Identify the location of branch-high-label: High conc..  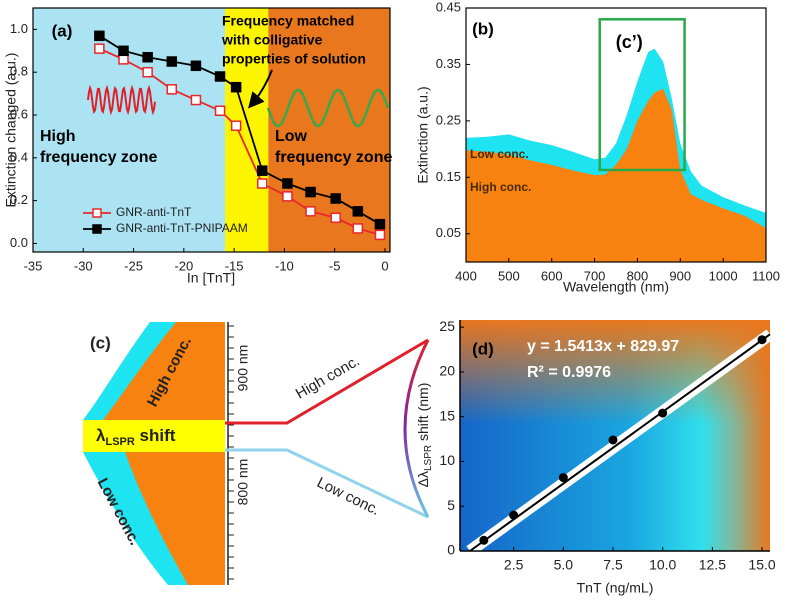
(328, 377).